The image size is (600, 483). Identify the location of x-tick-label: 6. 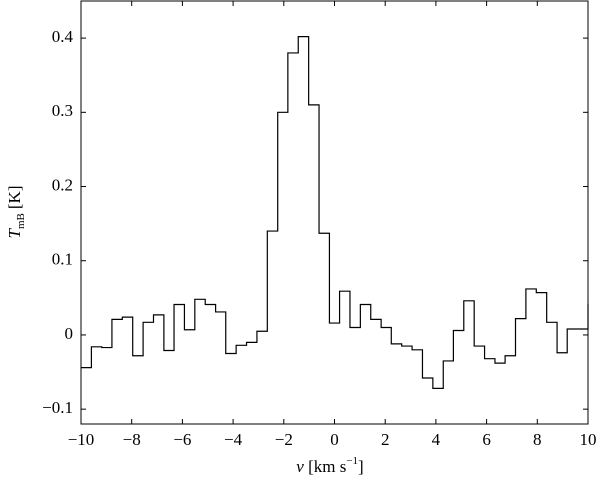
(486, 439).